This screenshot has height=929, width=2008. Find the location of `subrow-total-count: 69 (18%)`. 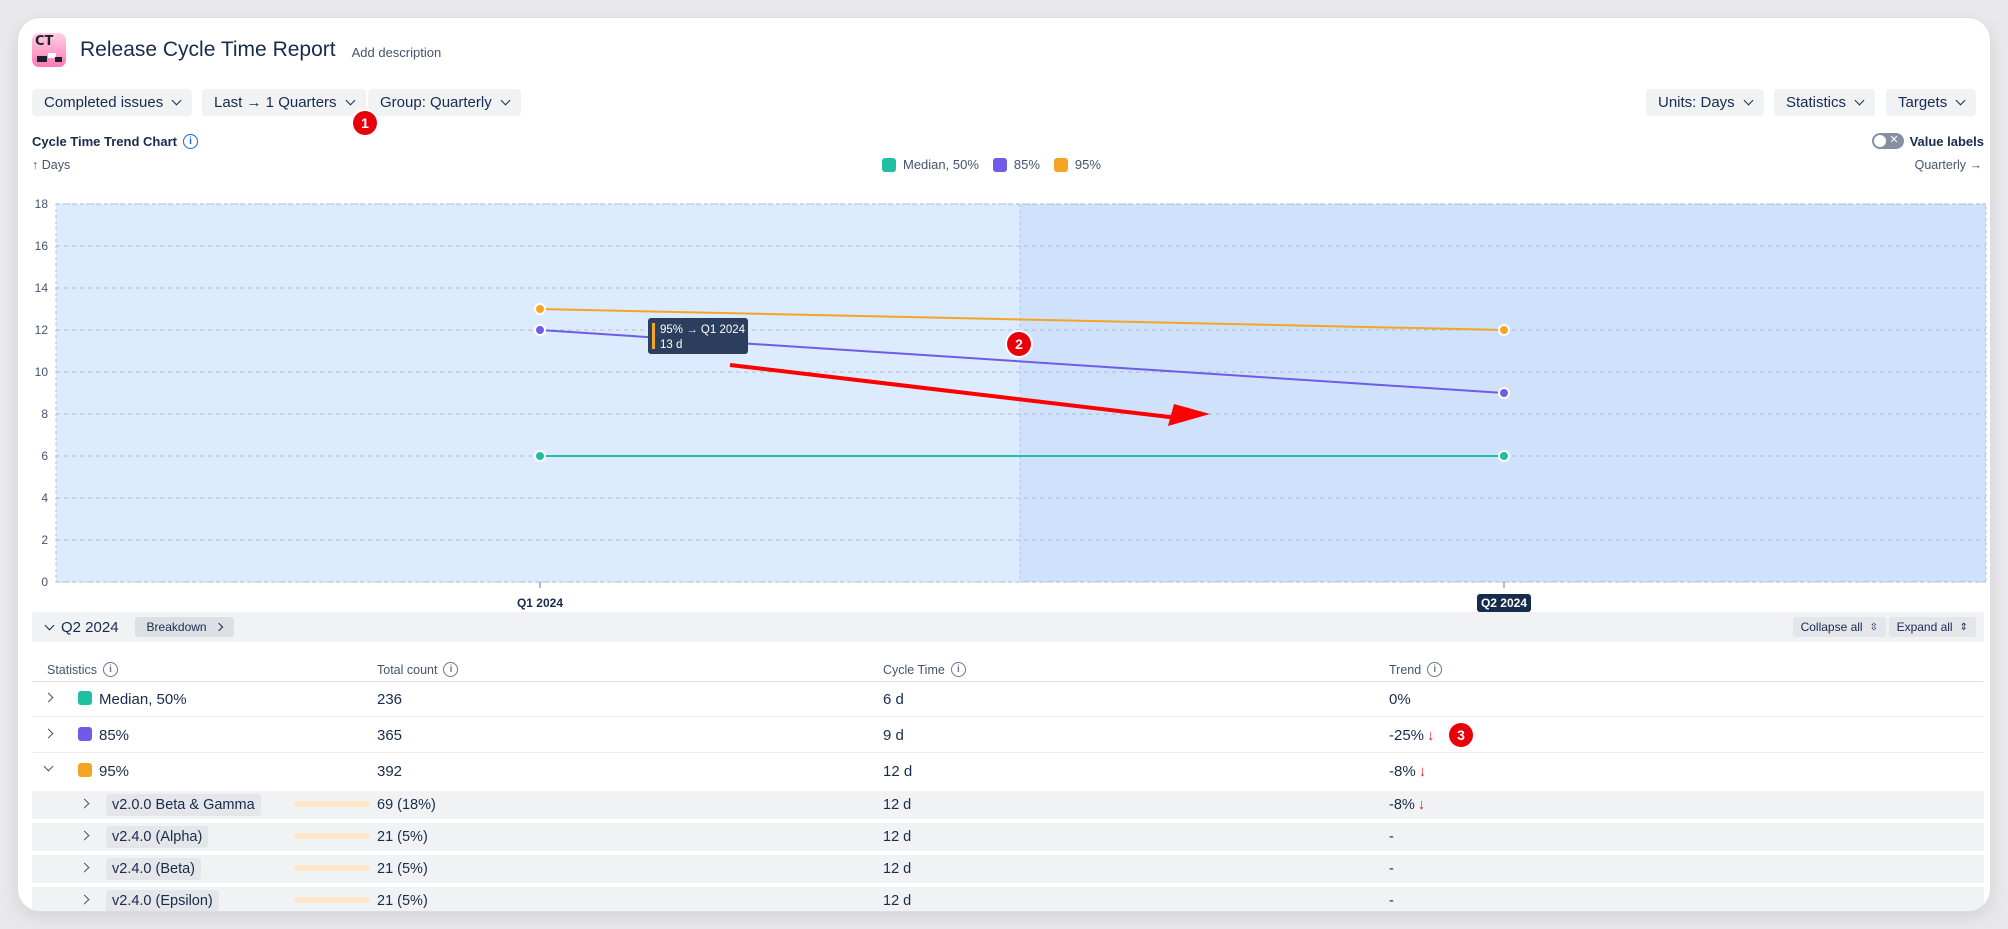

subrow-total-count: 69 (18%) is located at coordinates (406, 805).